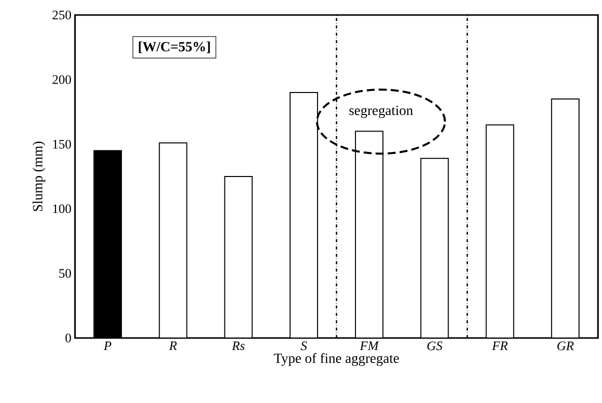  I want to click on x-tick-label: GR, so click(565, 346).